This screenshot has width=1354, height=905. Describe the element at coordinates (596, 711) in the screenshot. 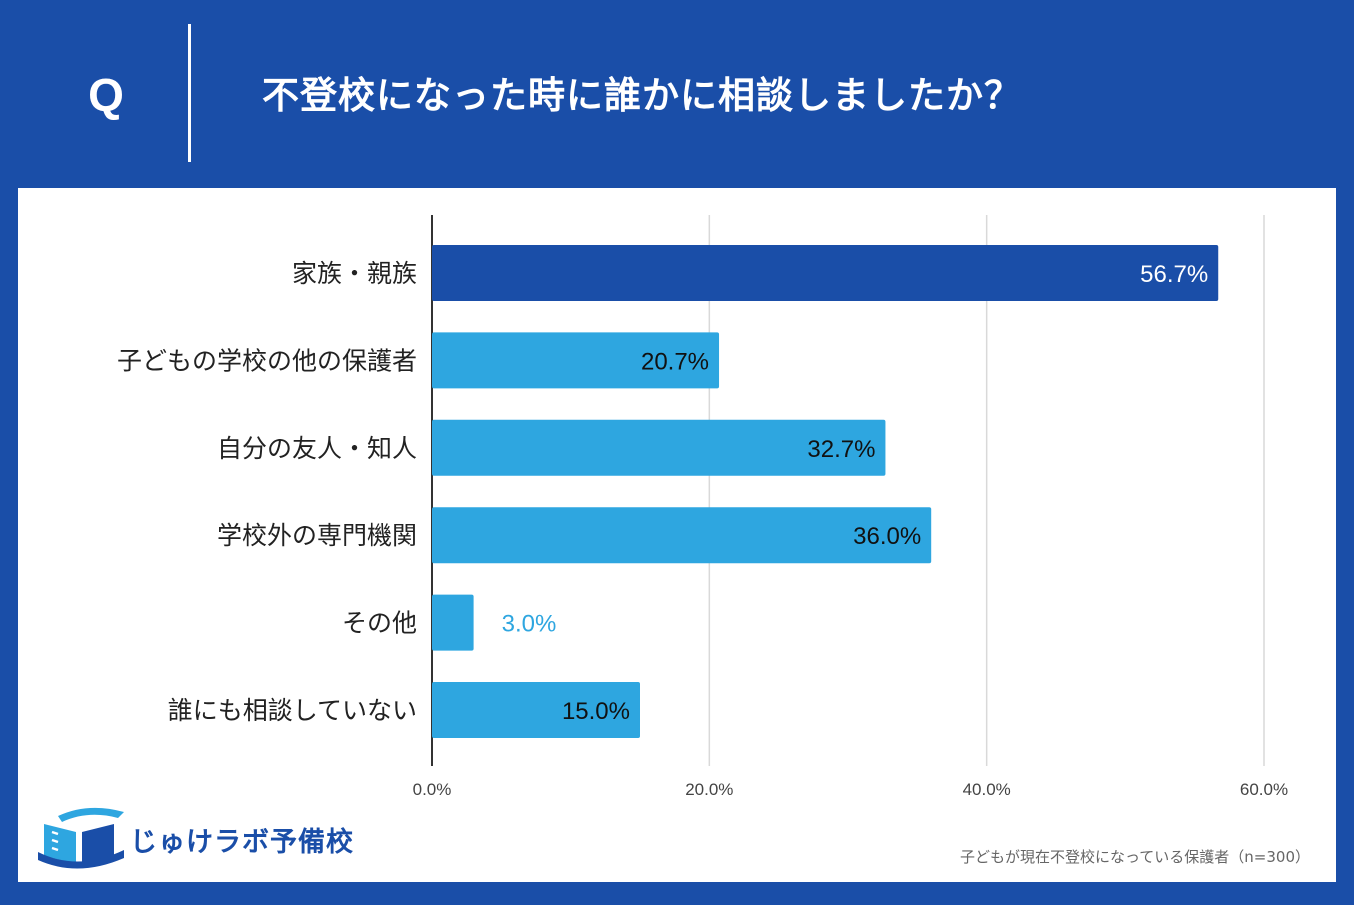

I see `data-label: 15.0%` at that location.